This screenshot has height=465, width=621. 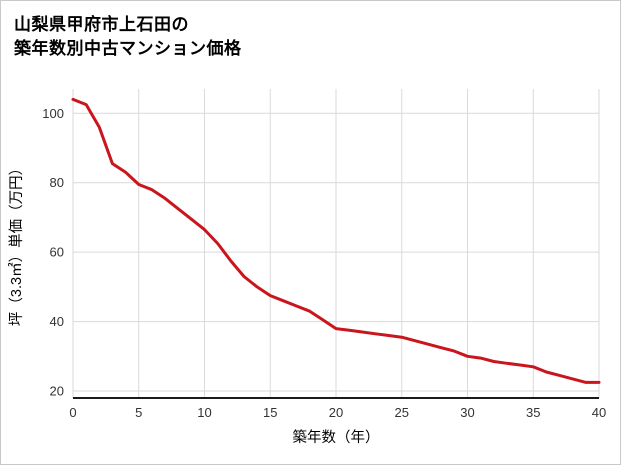 I want to click on y-tick-label: 60, so click(x=57, y=252).